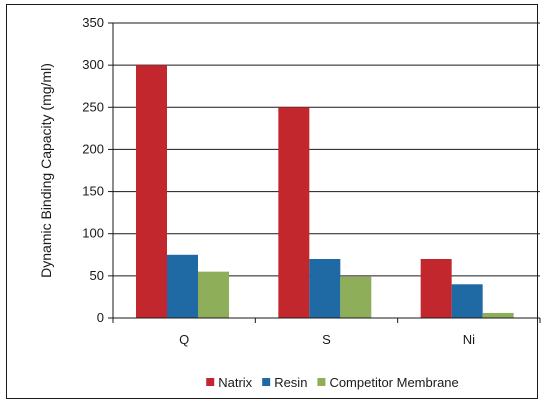  What do you see at coordinates (356, 297) in the screenshot?
I see `bar-competitor-membrane-s` at bounding box center [356, 297].